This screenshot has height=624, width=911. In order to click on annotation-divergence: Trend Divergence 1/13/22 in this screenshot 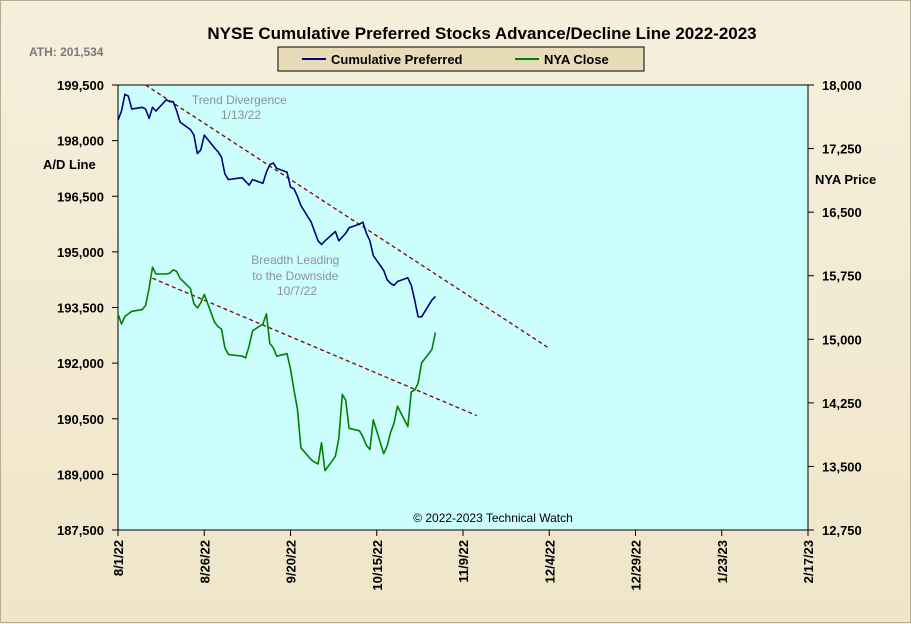, I will do `click(241, 107)`.